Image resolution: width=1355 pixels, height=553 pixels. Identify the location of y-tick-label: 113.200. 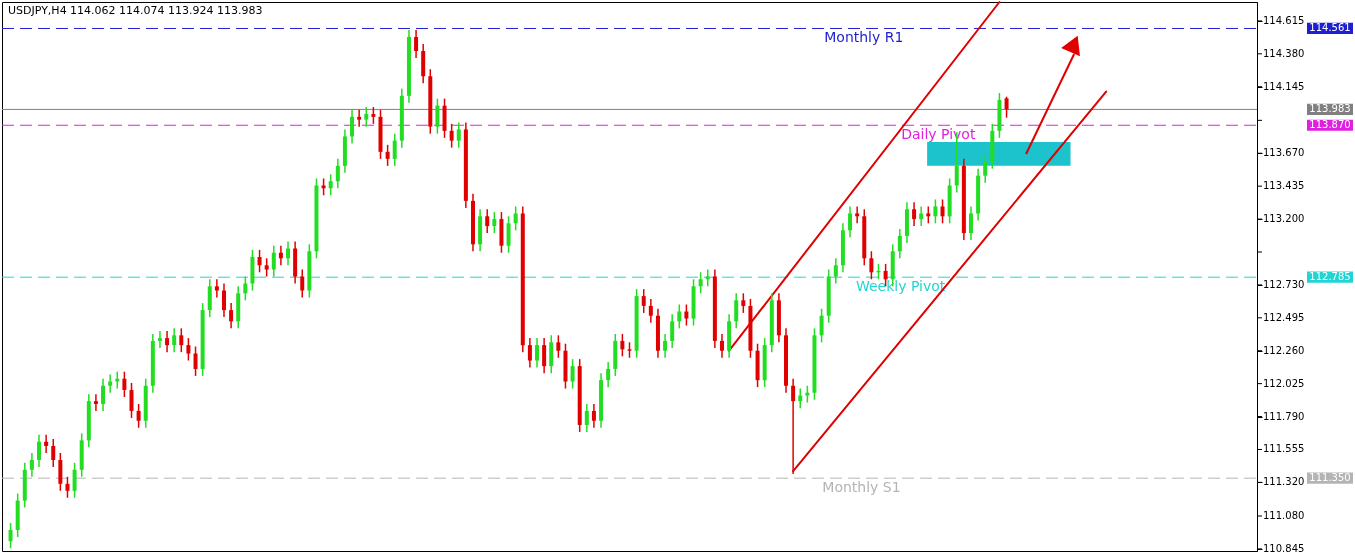
(1284, 219).